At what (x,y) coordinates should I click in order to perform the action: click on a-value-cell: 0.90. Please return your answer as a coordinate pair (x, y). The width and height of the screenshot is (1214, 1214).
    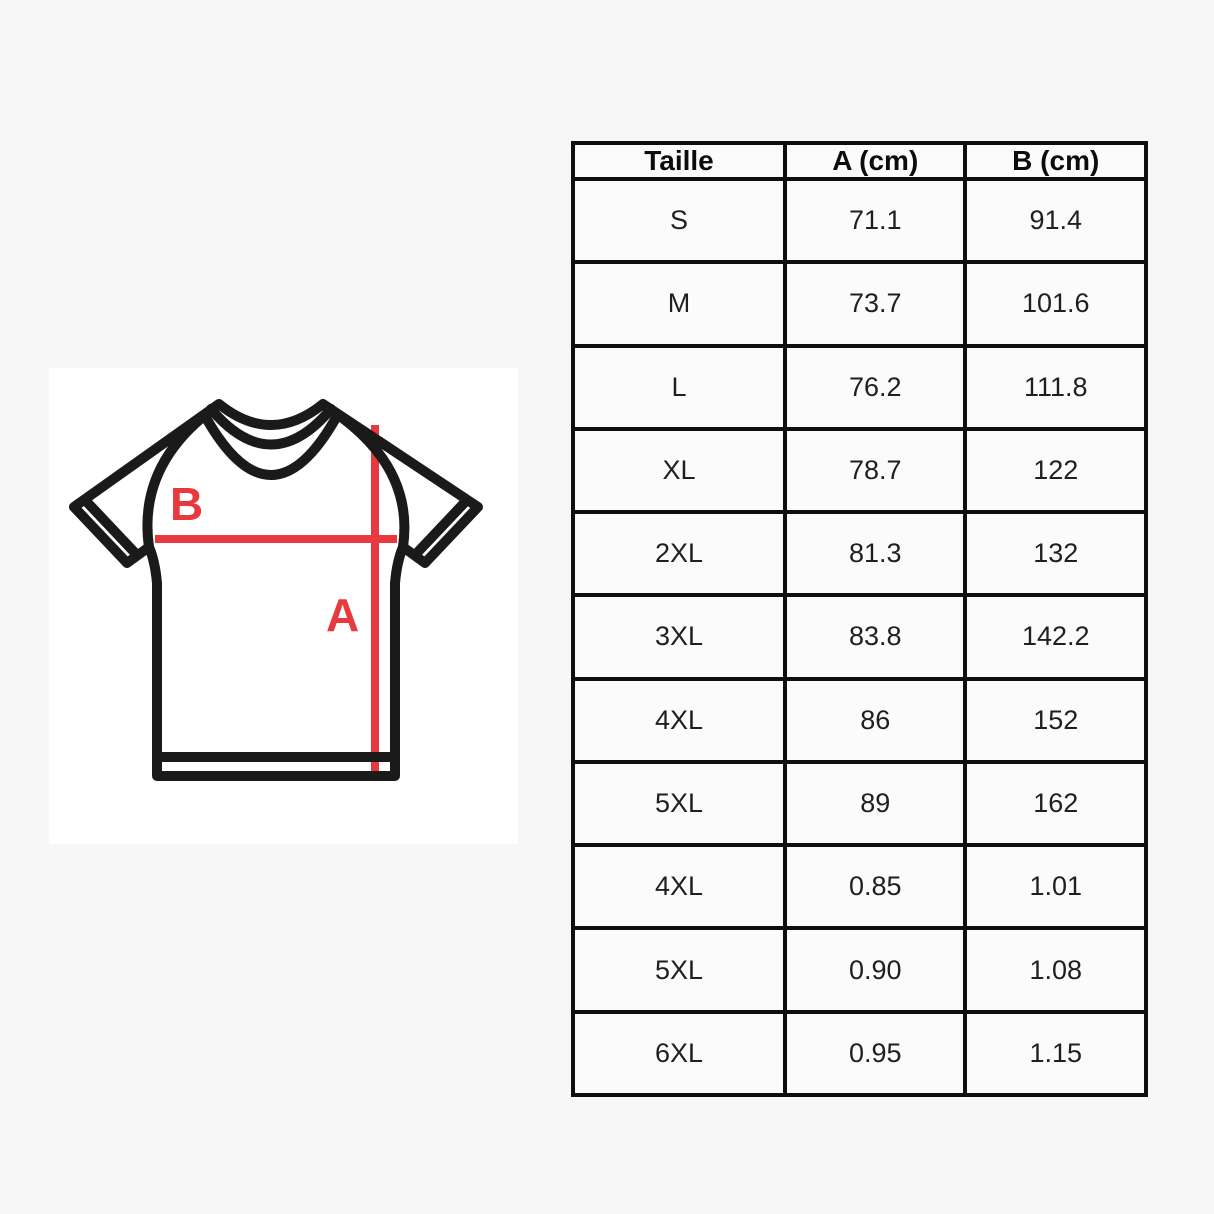
    Looking at the image, I should click on (875, 970).